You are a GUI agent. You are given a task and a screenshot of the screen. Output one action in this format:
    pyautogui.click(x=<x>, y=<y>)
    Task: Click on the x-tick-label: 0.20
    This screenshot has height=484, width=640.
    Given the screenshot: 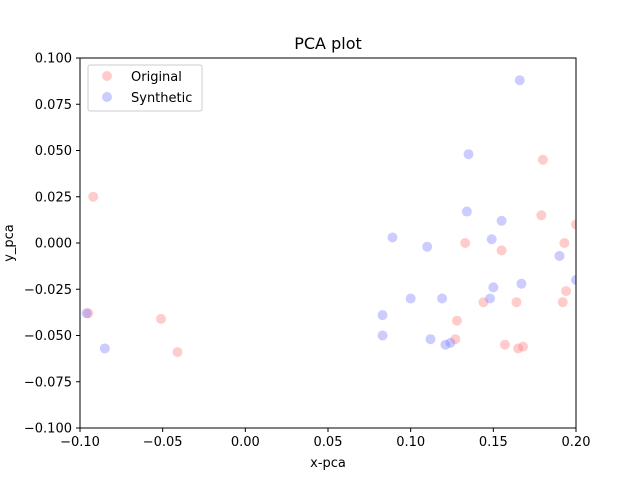 What is the action you would take?
    pyautogui.click(x=576, y=442)
    